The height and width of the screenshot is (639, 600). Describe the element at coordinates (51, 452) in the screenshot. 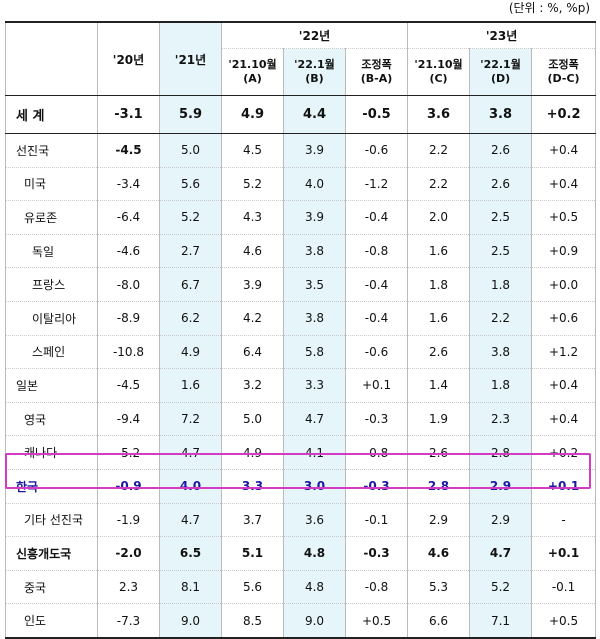

I see `row-label: 캐나다` at that location.